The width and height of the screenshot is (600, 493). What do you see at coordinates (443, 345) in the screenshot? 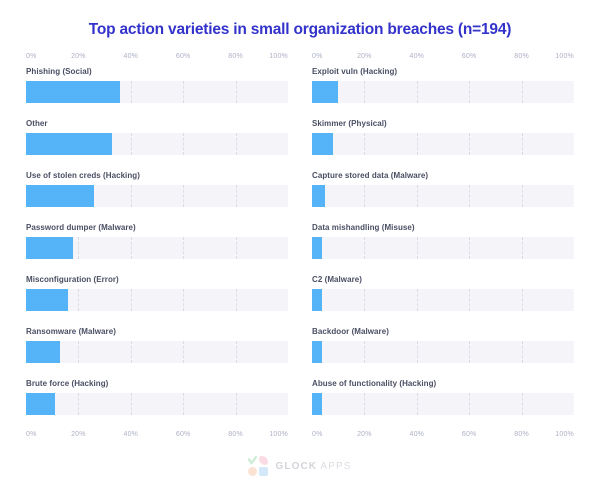
I see `bar-row: Backdoor (Malware)` at bounding box center [443, 345].